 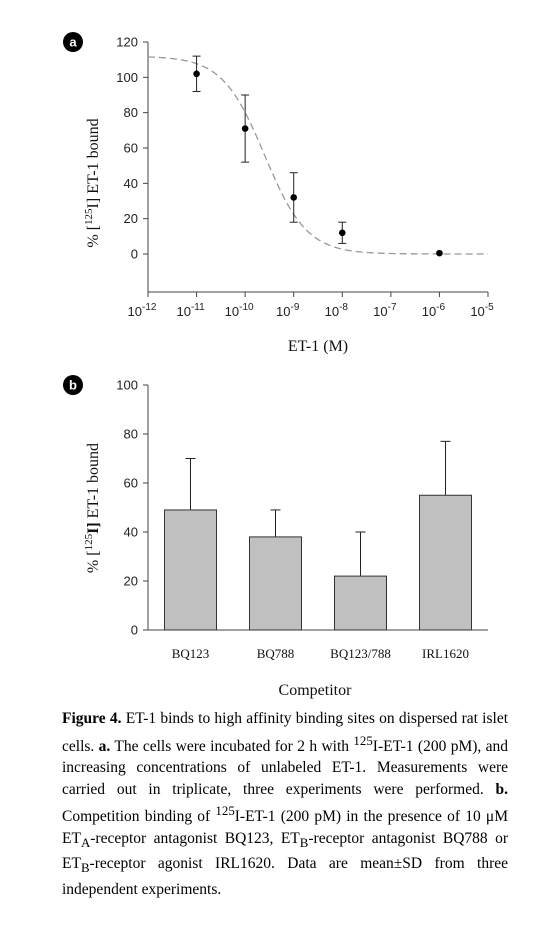 I want to click on panel-a-x-tick-label: 10⁻¹⁰, so click(x=239, y=310).